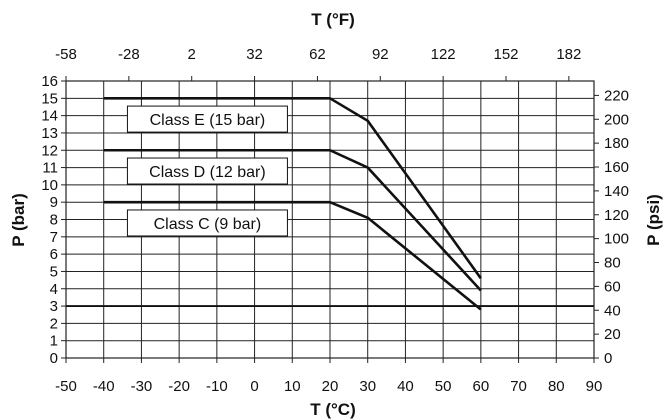 The image size is (670, 420). I want to click on bottom-tick-label: -30, so click(142, 386).